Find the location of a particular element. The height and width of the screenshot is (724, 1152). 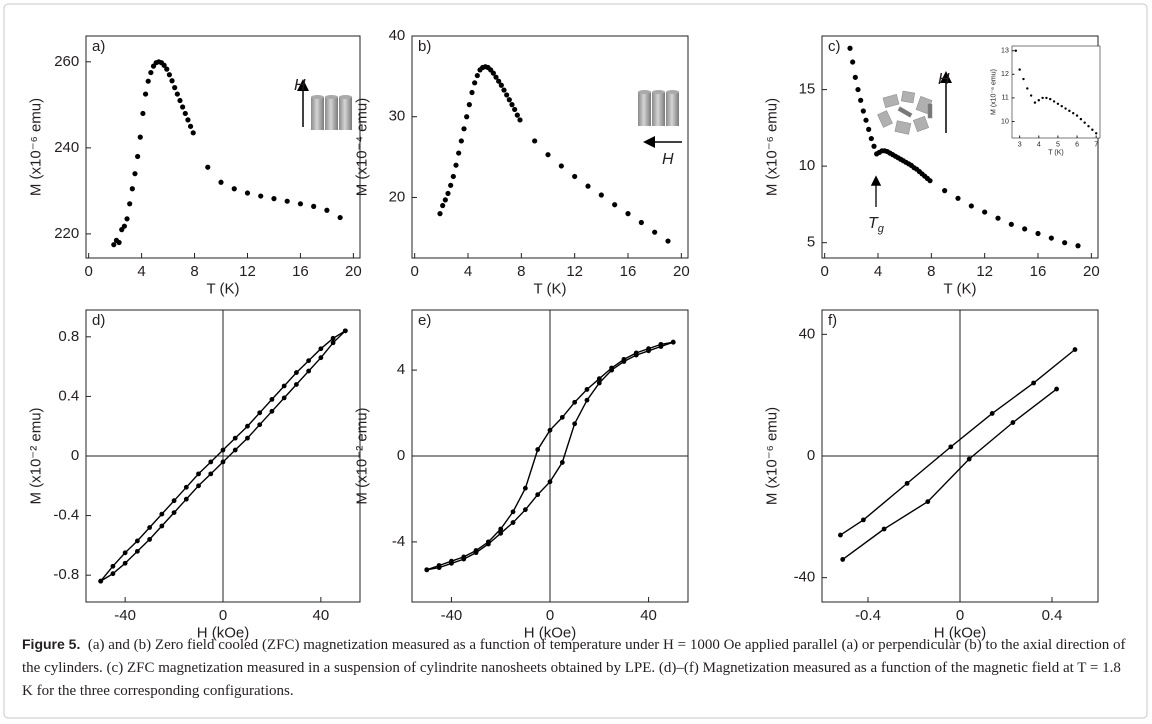

x-tick-label: 40 is located at coordinates (321, 615).